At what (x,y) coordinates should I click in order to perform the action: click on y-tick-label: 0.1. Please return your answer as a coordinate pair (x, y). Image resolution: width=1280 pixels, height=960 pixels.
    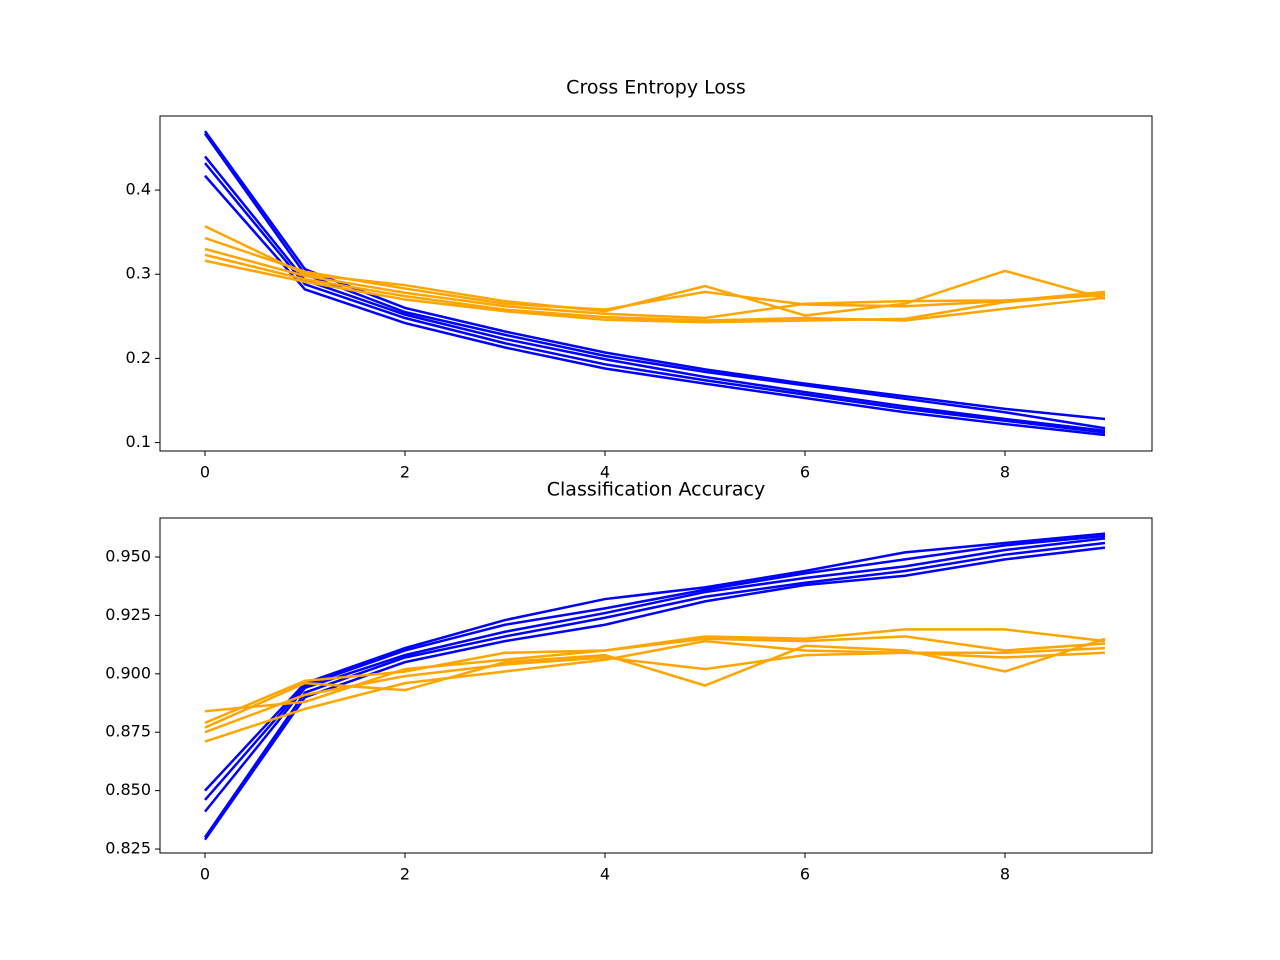
    Looking at the image, I should click on (138, 441).